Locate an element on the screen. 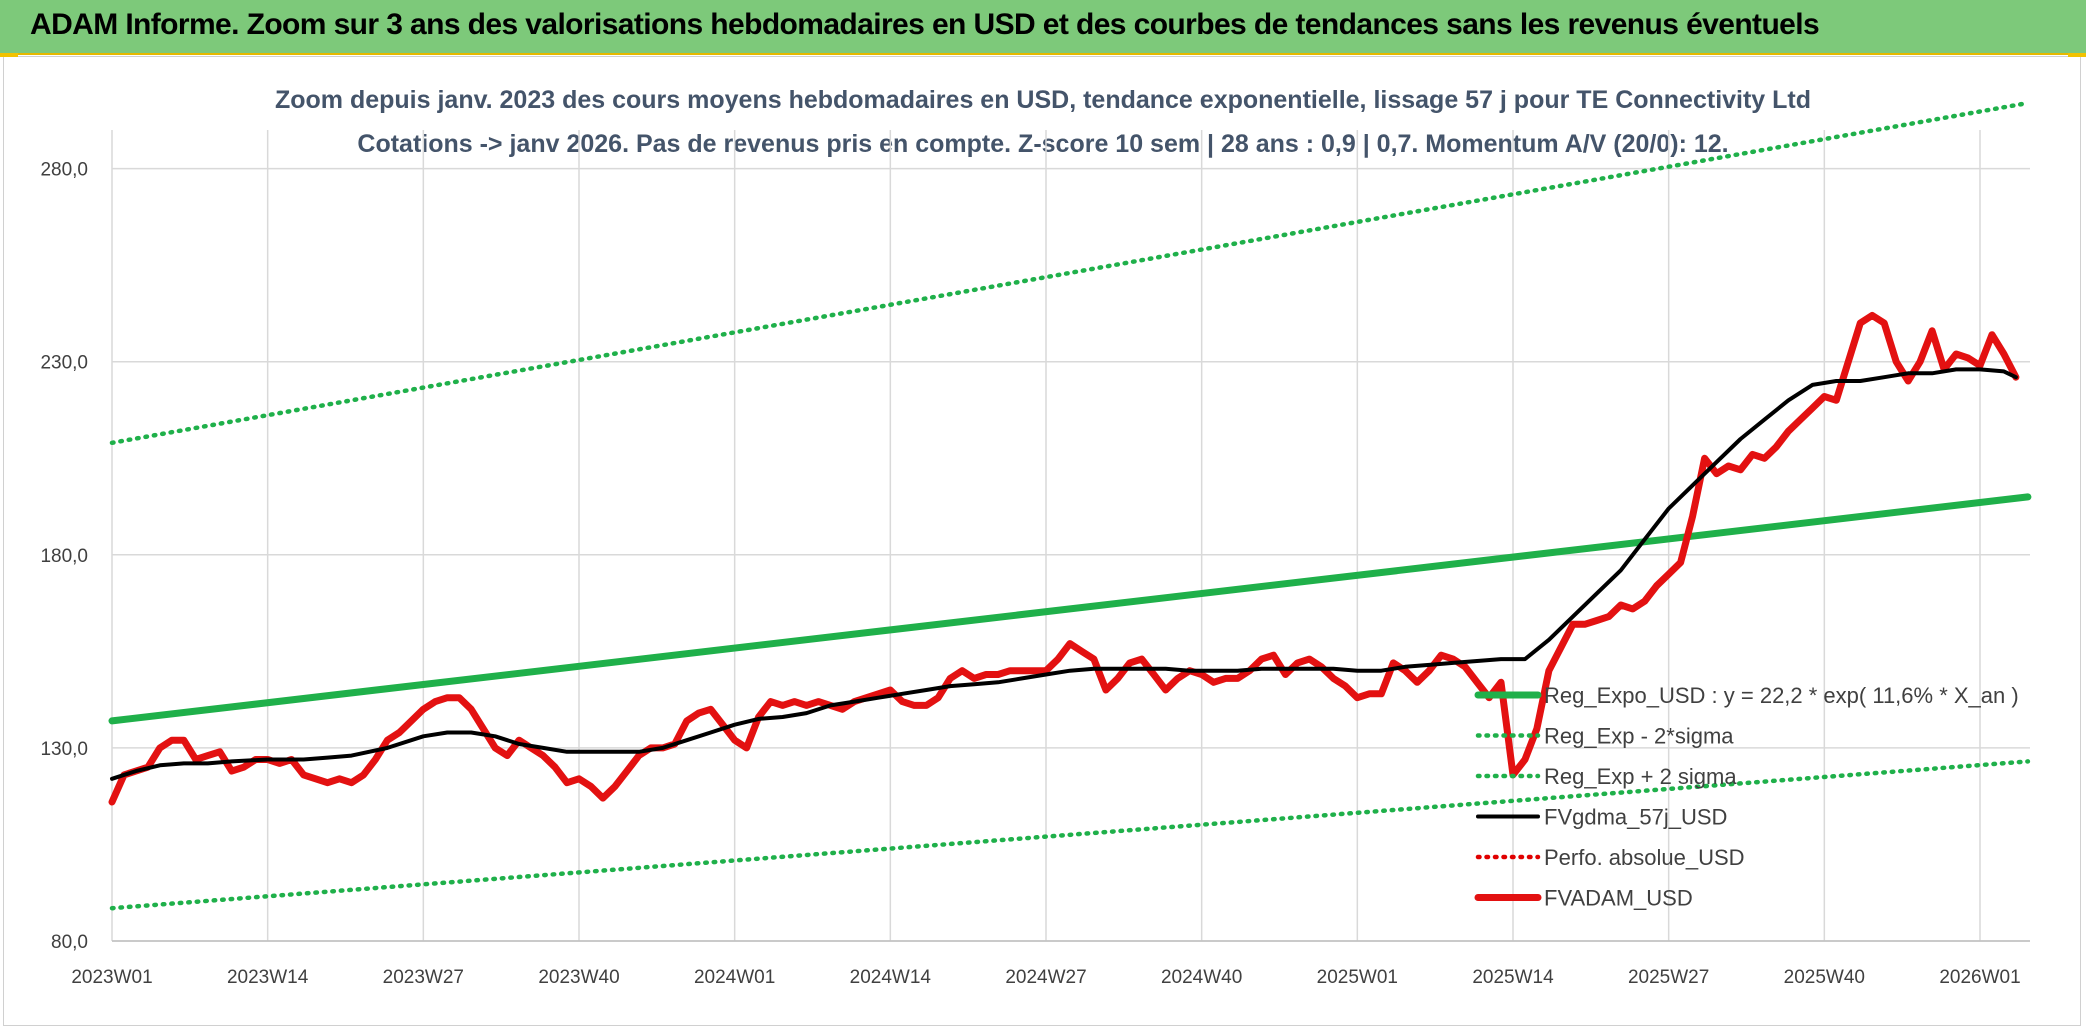 The image size is (2086, 1031). y-tick-label: 180,0 is located at coordinates (64, 556).